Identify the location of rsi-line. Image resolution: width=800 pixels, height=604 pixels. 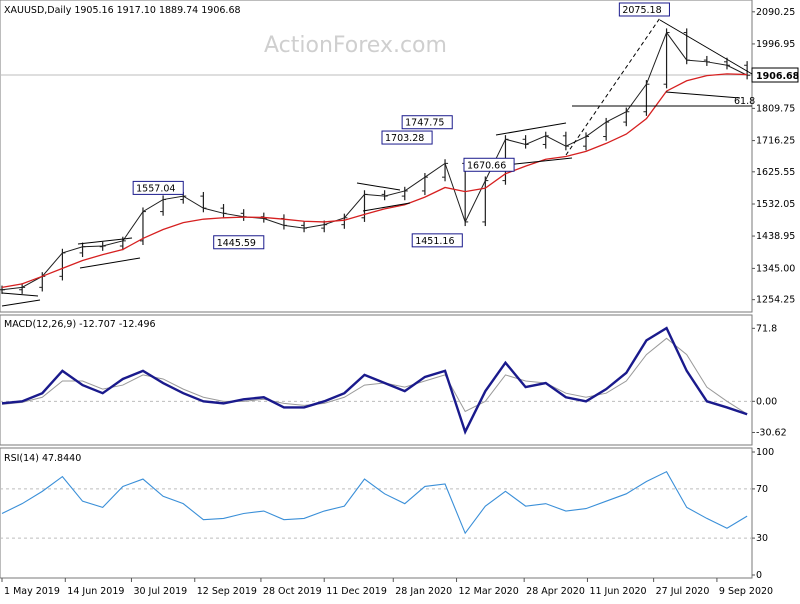
(374, 502).